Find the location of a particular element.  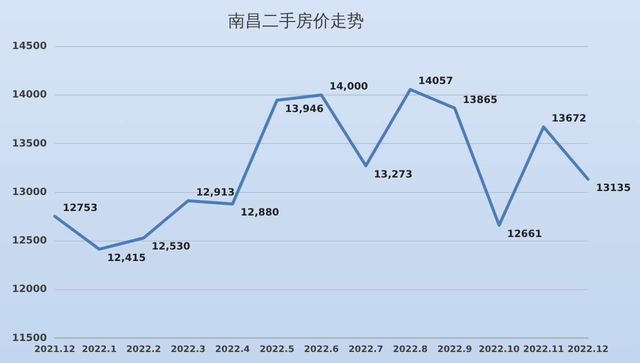

y-tick-label: 12000 is located at coordinates (29, 290).